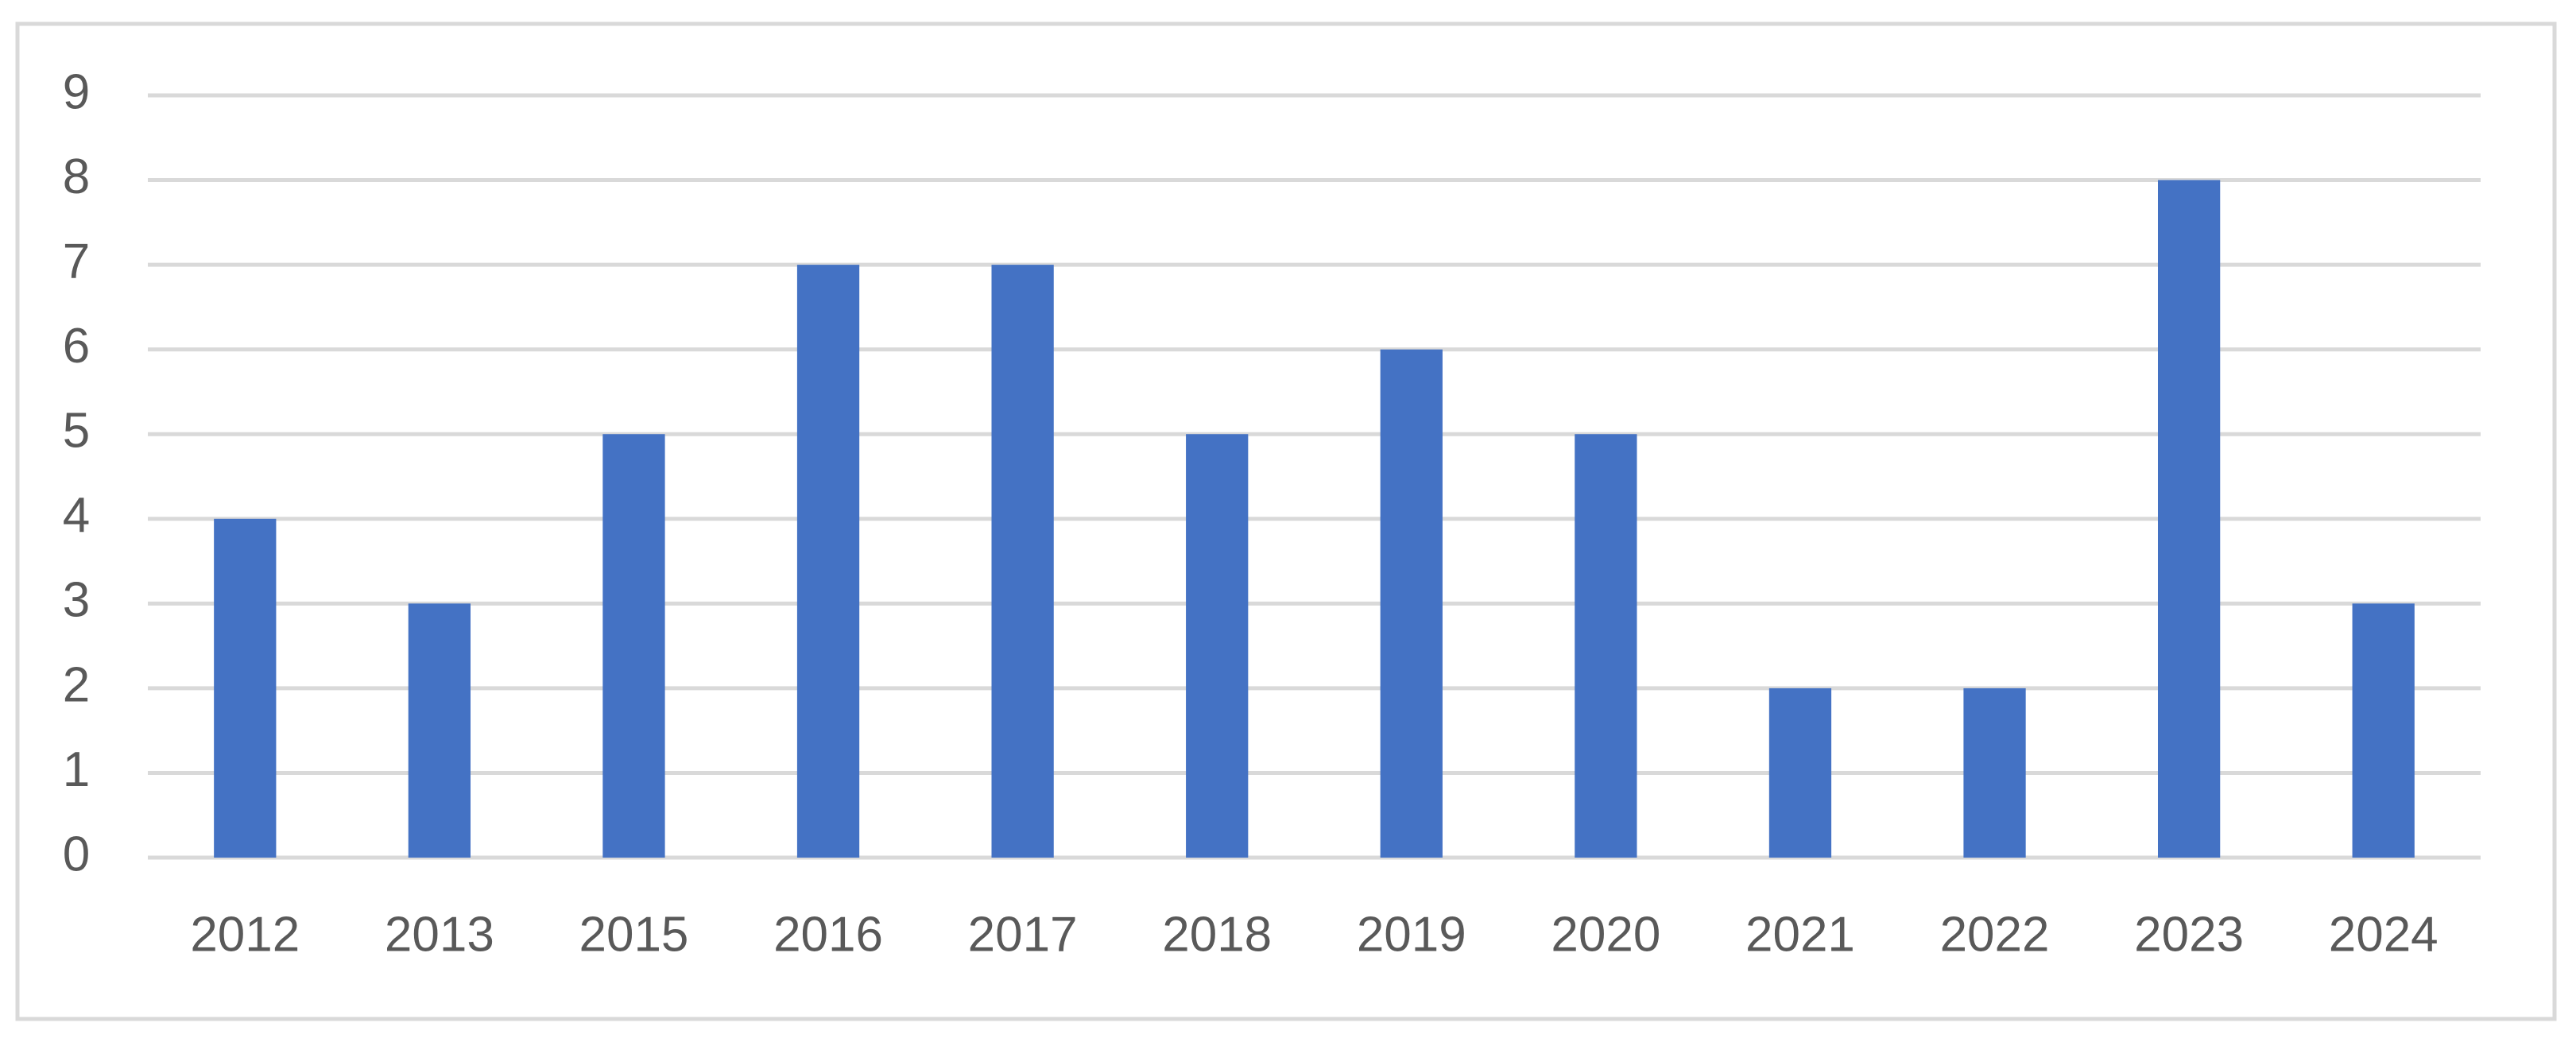 The image size is (2576, 1042). Describe the element at coordinates (76, 91) in the screenshot. I see `y-tick-label: 9` at that location.